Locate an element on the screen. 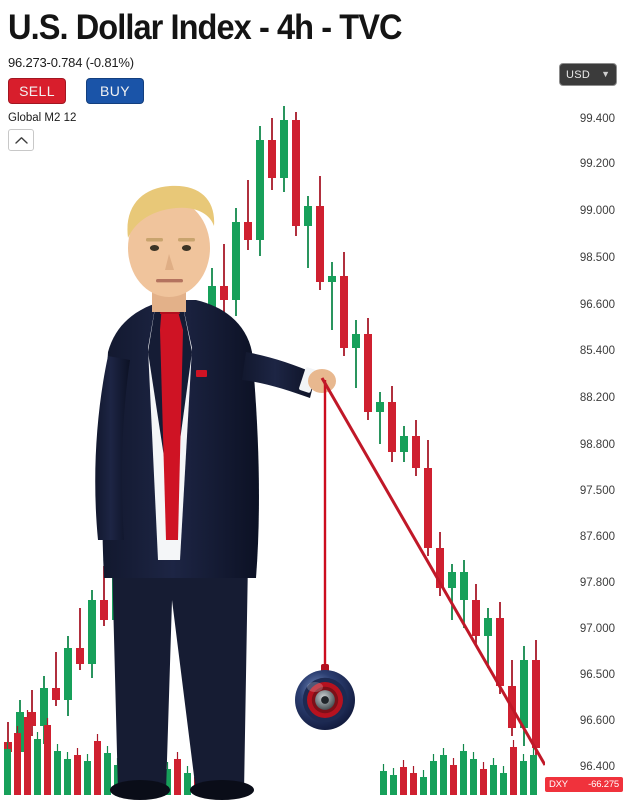 Image resolution: width=625 pixels, height=800 pixels. mouth is located at coordinates (169, 281).